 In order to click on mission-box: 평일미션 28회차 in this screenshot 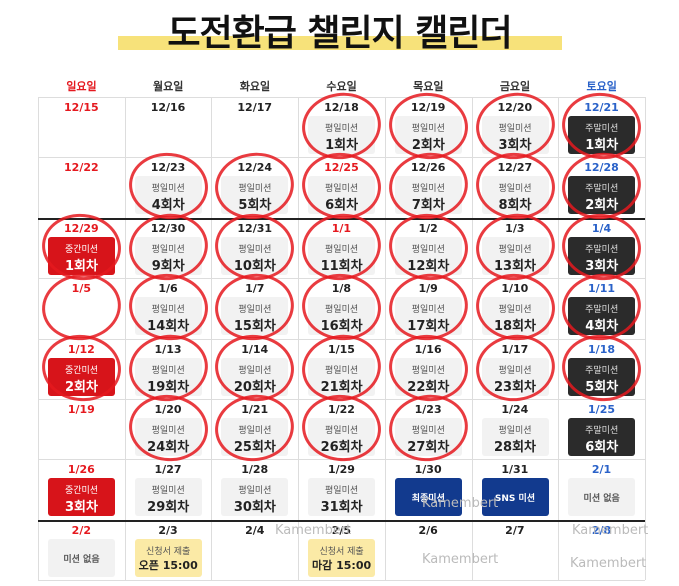, I will do `click(515, 437)`.